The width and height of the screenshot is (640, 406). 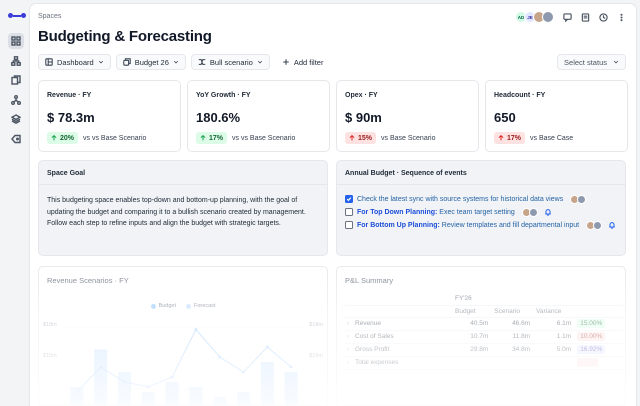 I want to click on budget-dropdown: Budget 26, so click(x=150, y=62).